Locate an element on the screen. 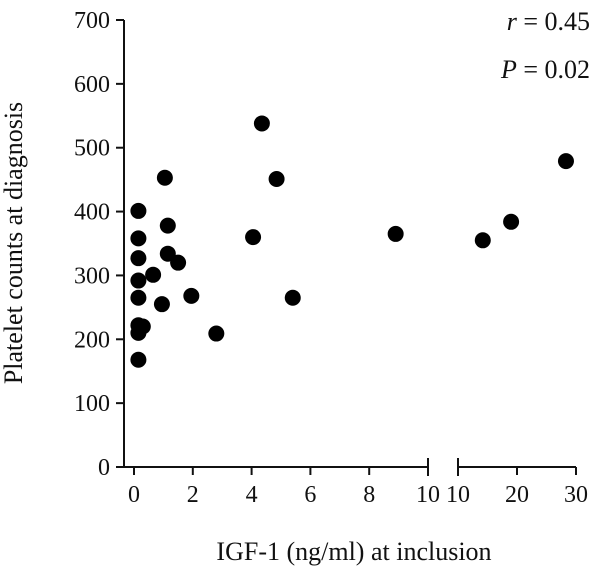 This screenshot has height=571, width=600. y-tick-label: 400 is located at coordinates (92, 213).